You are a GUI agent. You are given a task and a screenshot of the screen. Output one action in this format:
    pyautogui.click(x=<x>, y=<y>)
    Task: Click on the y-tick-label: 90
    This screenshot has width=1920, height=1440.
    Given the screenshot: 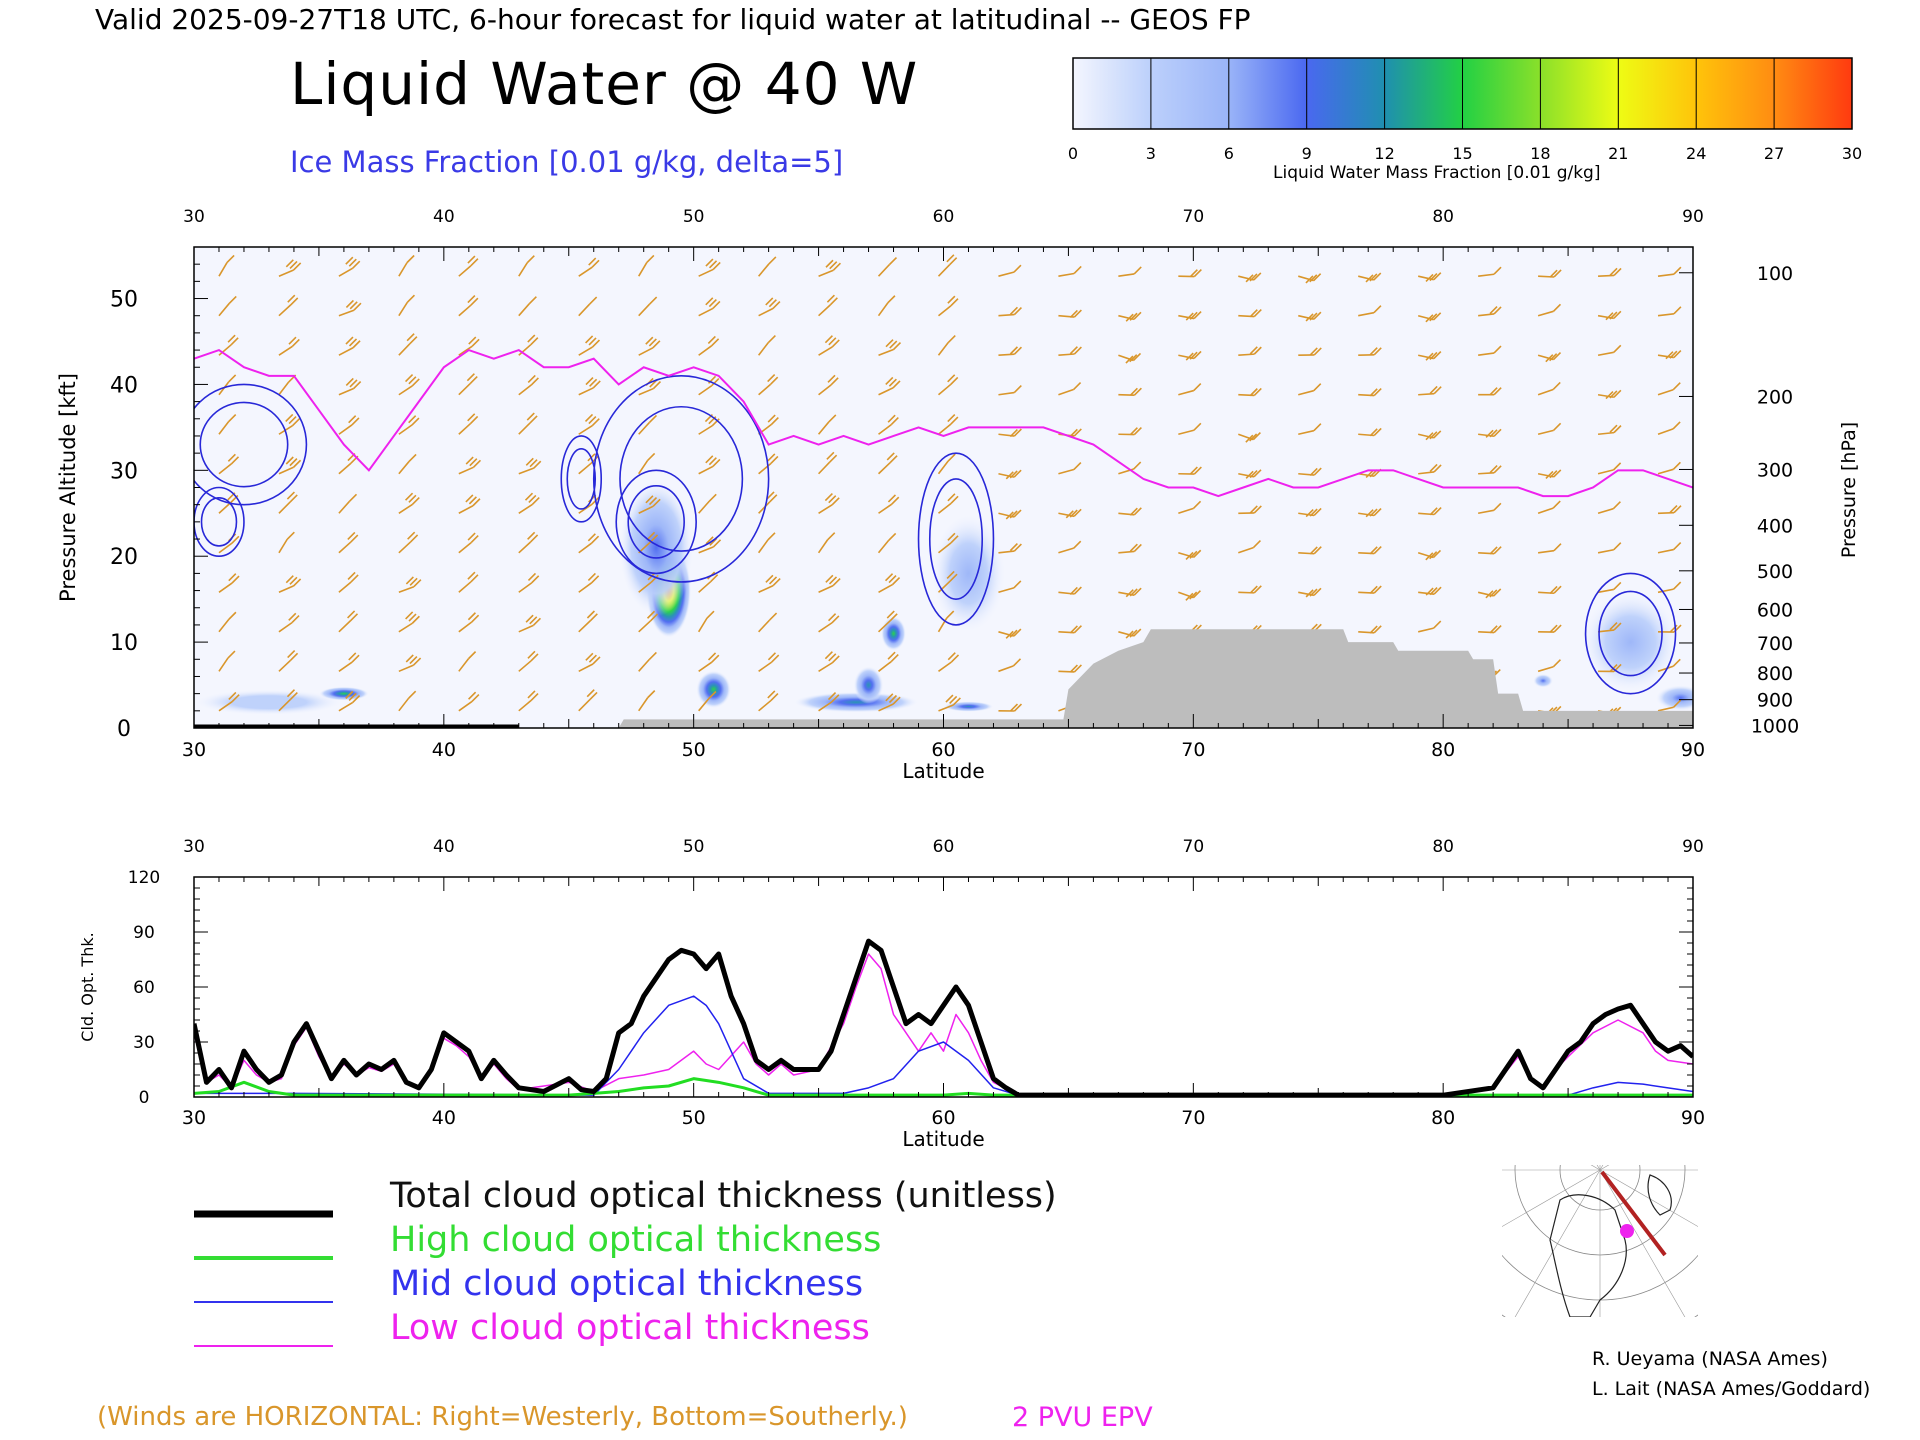 What is the action you would take?
    pyautogui.click(x=144, y=933)
    